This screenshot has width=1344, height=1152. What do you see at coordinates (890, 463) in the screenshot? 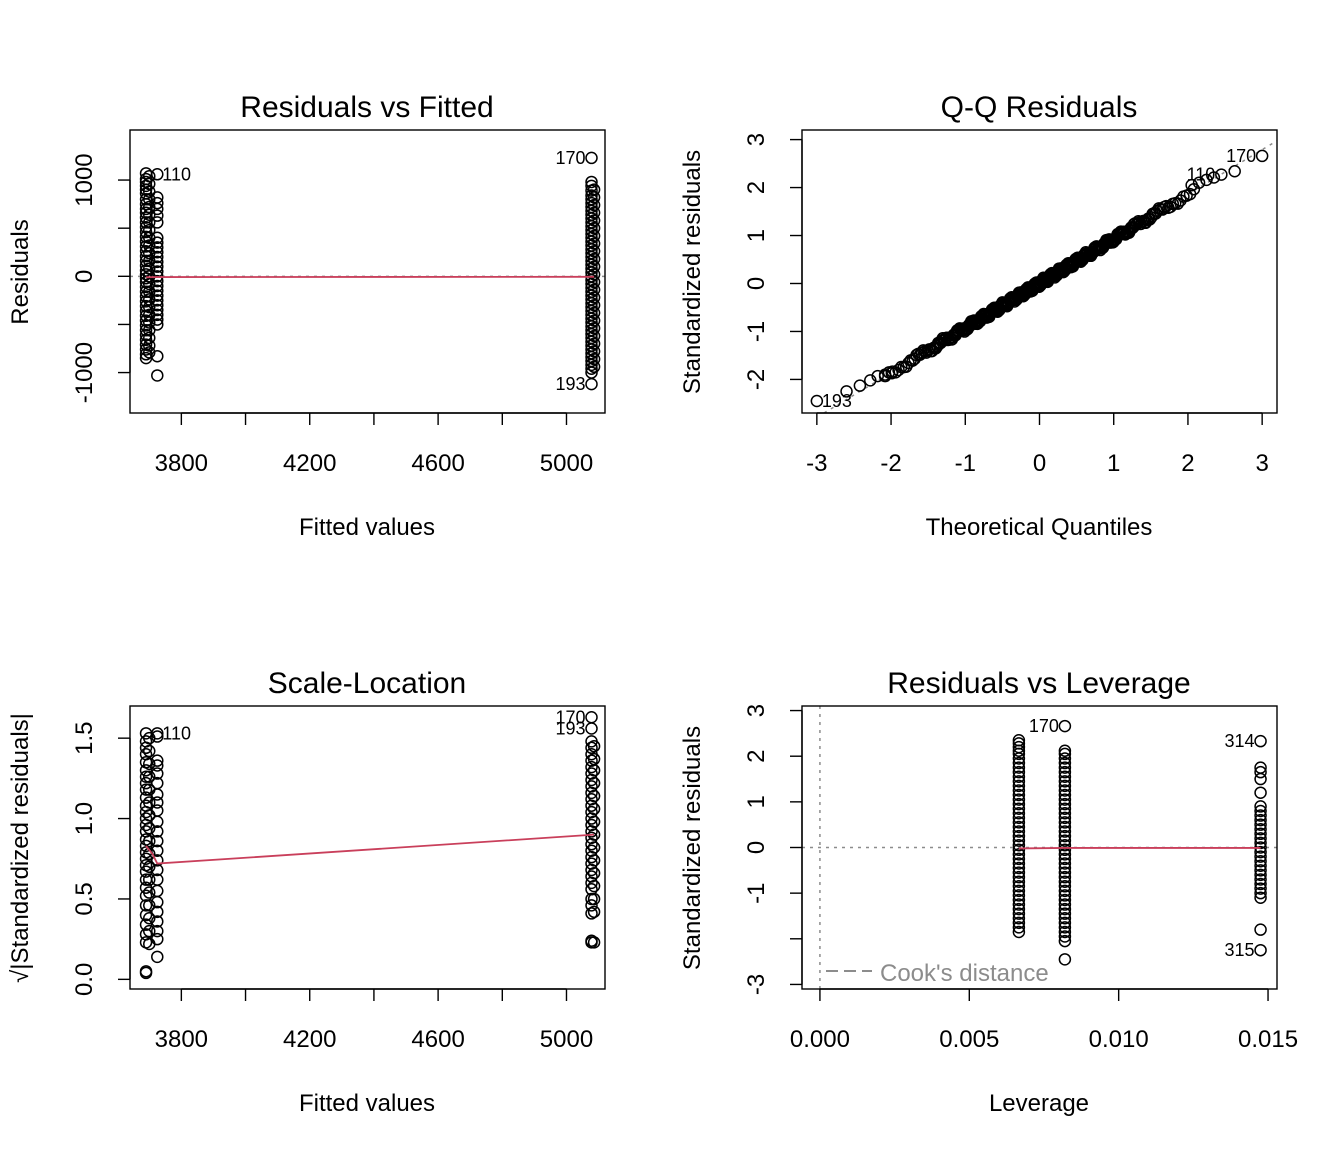
I see `x-tick-label: -2` at bounding box center [890, 463].